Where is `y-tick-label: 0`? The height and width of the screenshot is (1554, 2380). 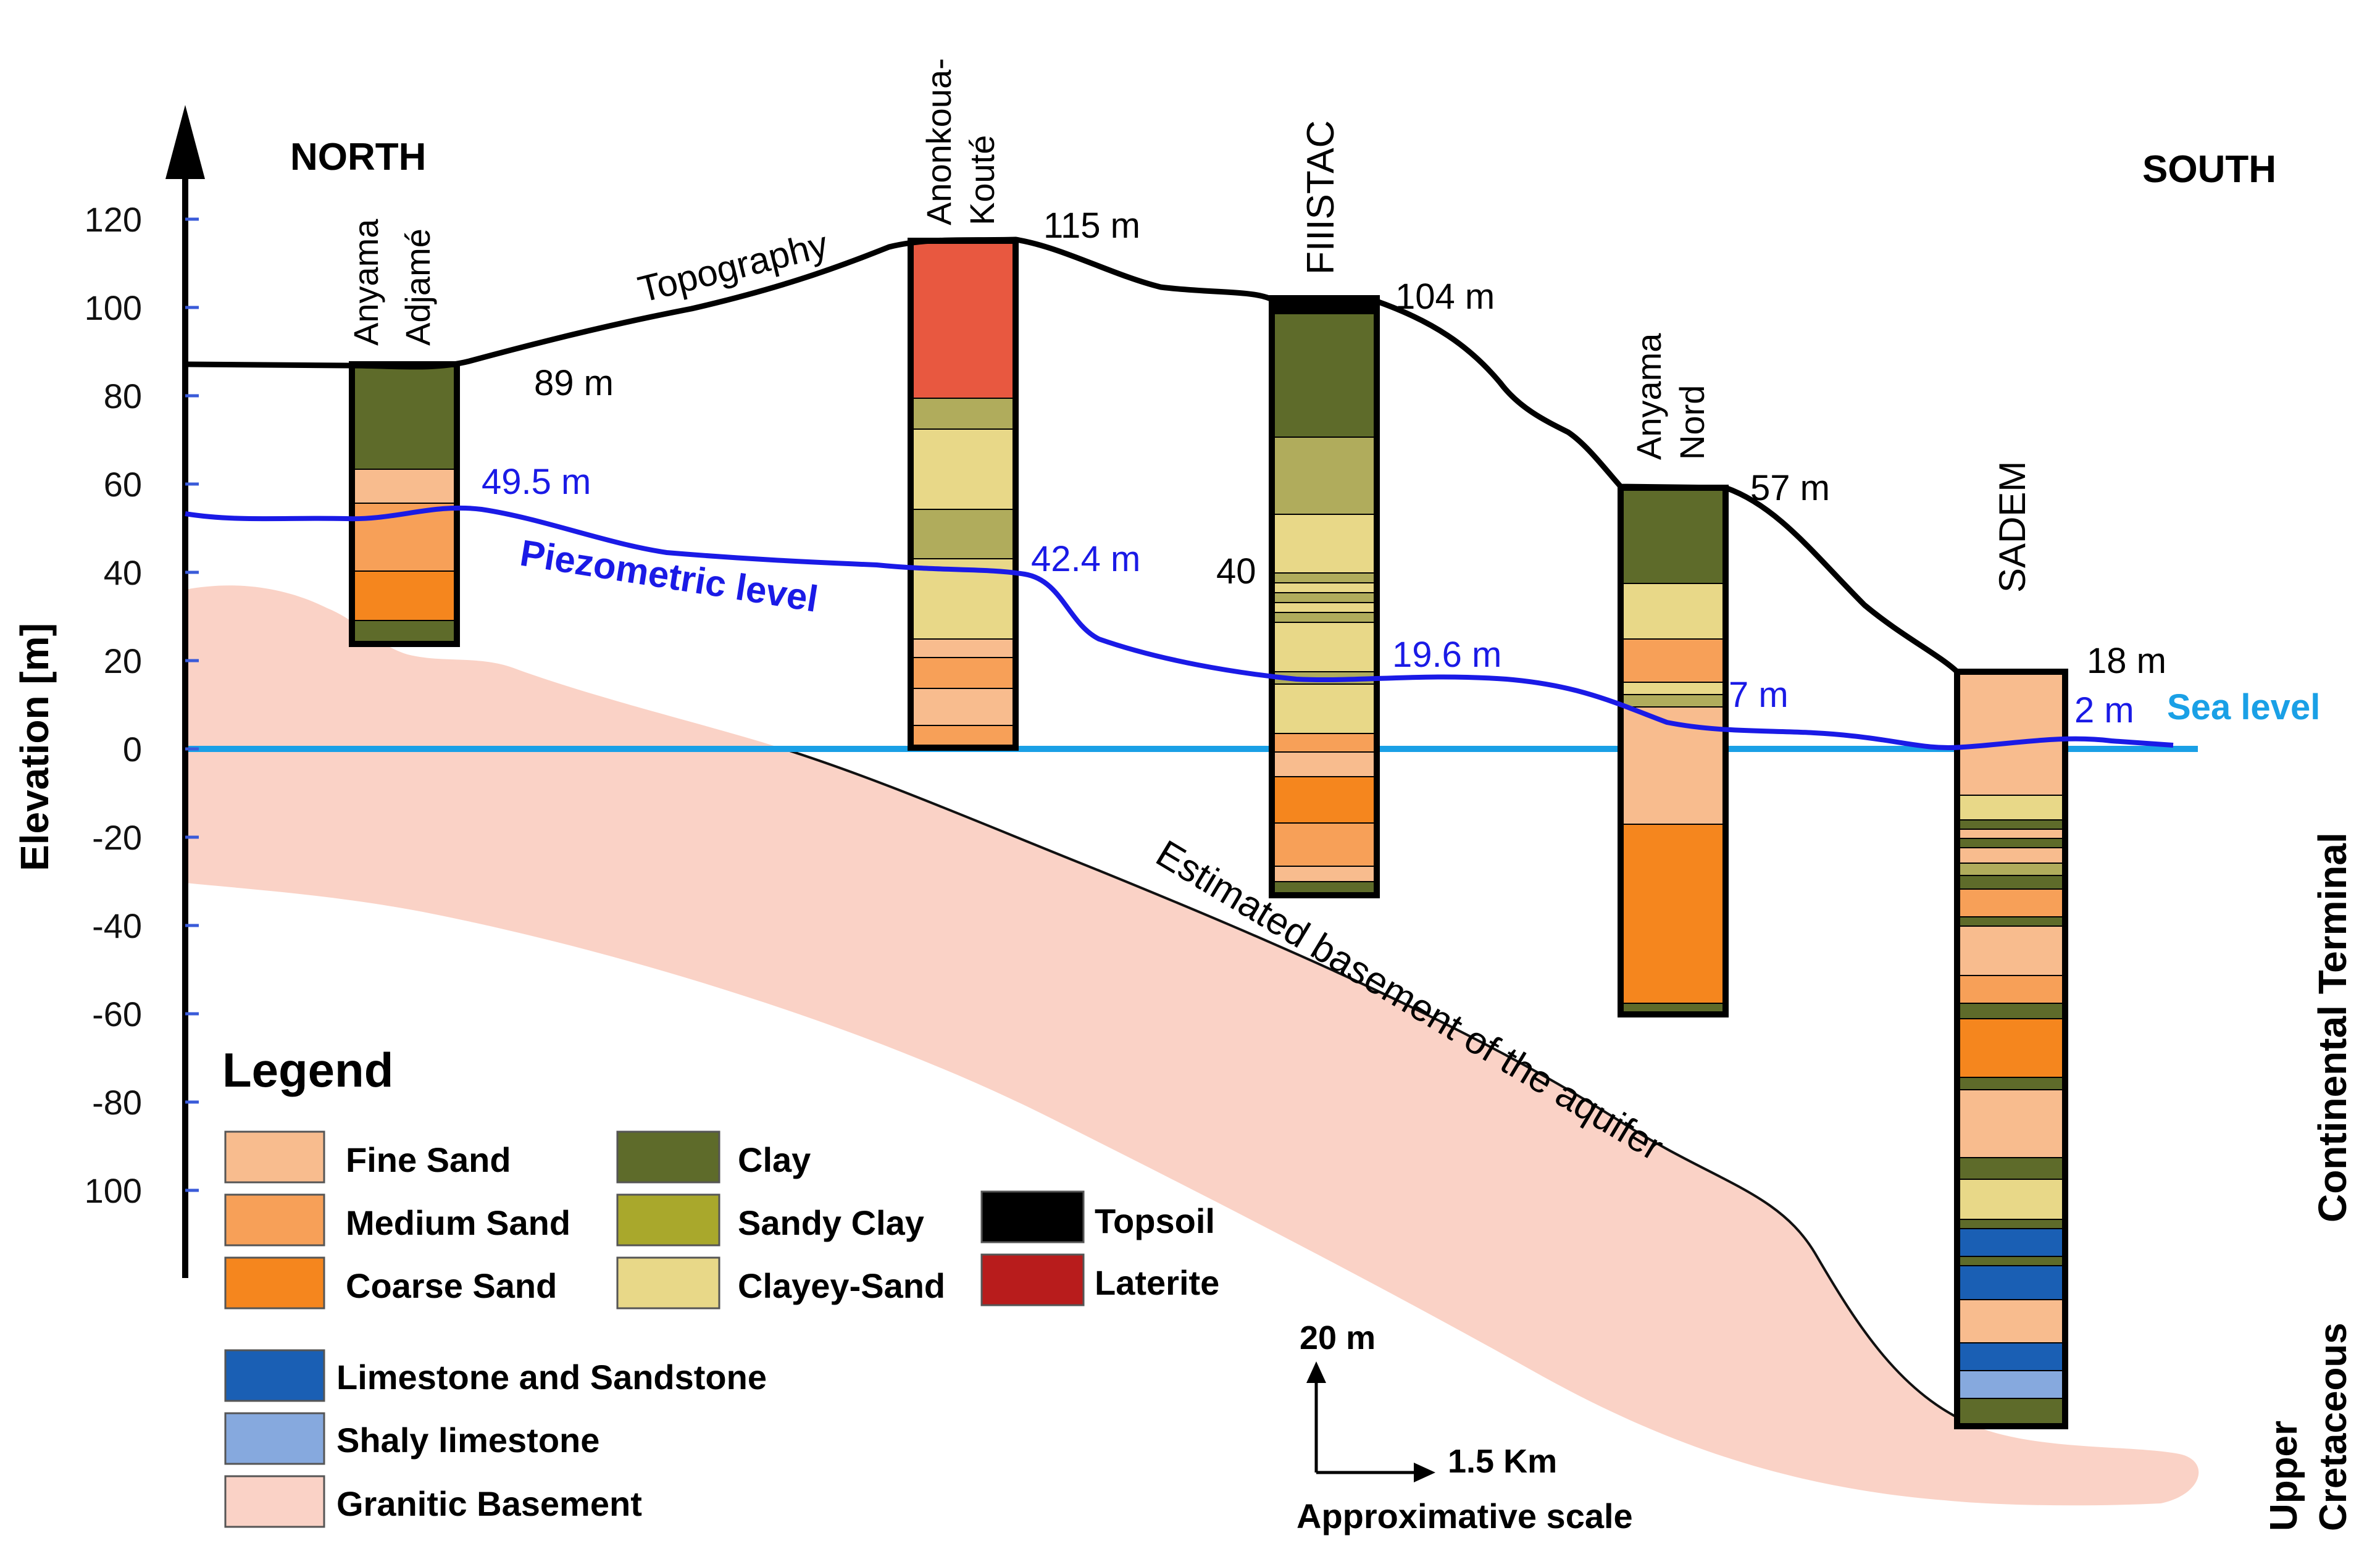
y-tick-label: 0 is located at coordinates (132, 749).